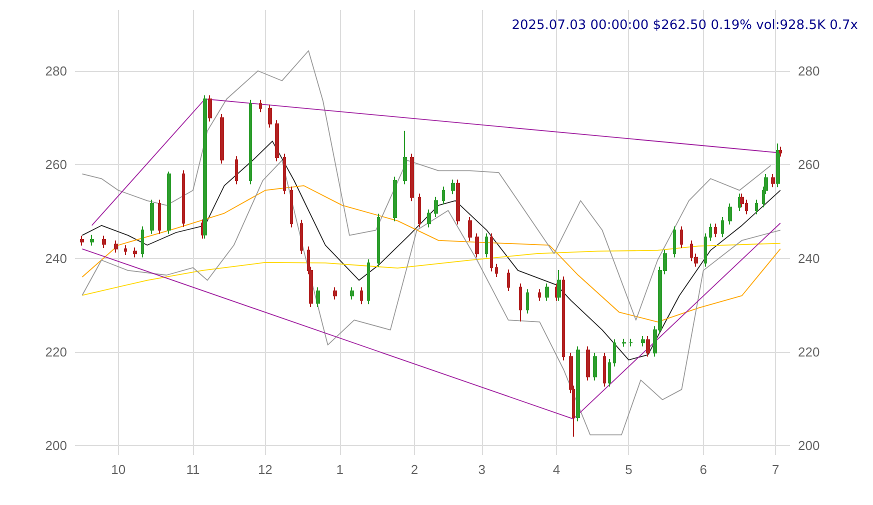 Image resolution: width=873 pixels, height=505 pixels. What do you see at coordinates (56, 446) in the screenshot?
I see `y-tick-label: 200` at bounding box center [56, 446].